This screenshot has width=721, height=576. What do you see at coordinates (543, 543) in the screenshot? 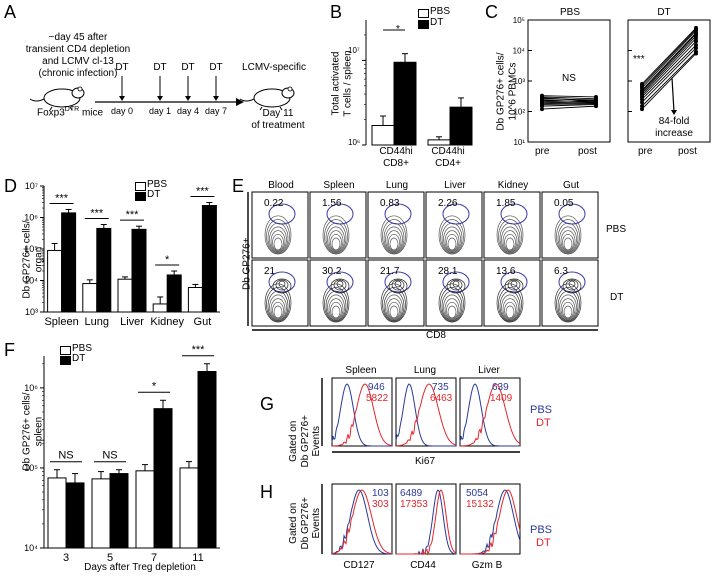
I see `legend-dt: DT` at bounding box center [543, 543].